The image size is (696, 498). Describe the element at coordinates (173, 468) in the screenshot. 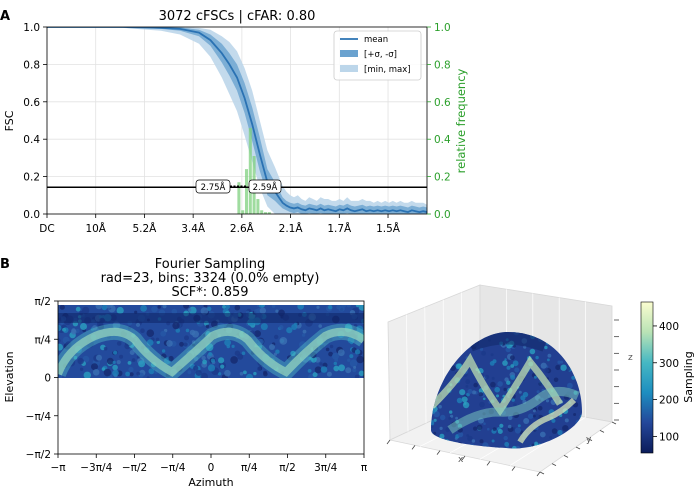

I see `map-x-tick-label: −π/4` at that location.